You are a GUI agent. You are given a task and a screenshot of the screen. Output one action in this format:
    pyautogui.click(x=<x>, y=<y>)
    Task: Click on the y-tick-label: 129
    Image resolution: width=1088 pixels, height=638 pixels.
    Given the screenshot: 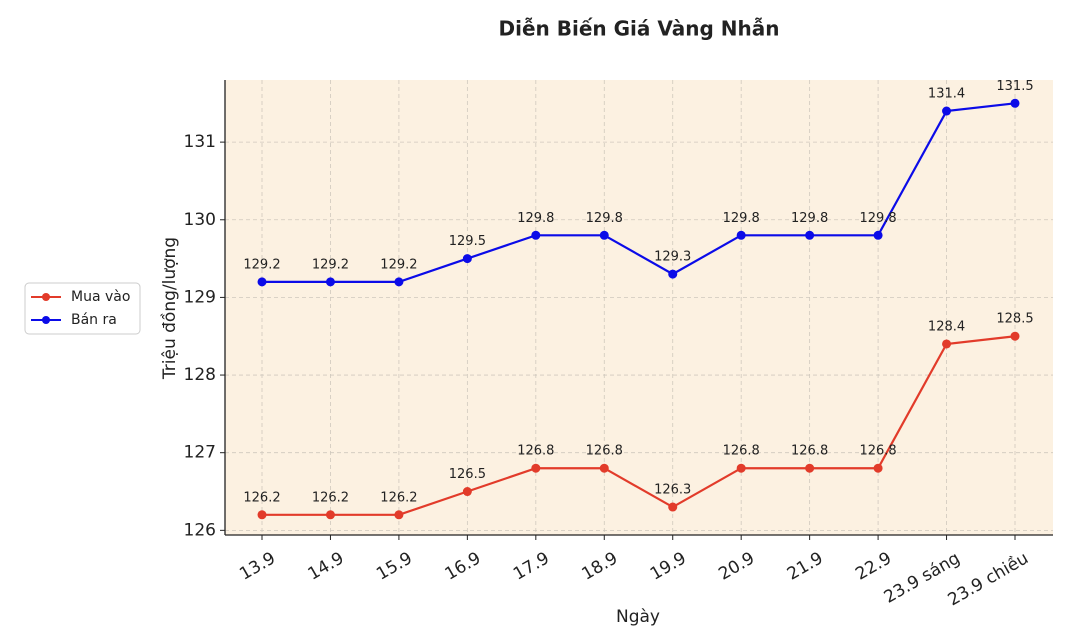 What is the action you would take?
    pyautogui.click(x=200, y=297)
    